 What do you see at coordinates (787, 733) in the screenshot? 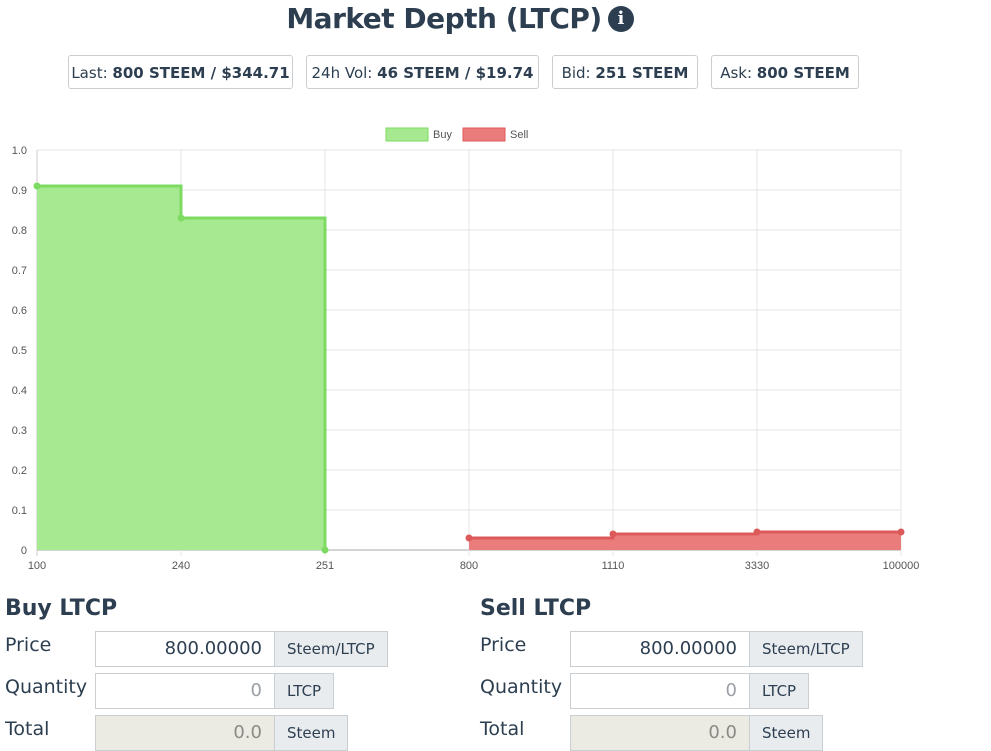
I see `sell-total-unit: Steem` at bounding box center [787, 733].